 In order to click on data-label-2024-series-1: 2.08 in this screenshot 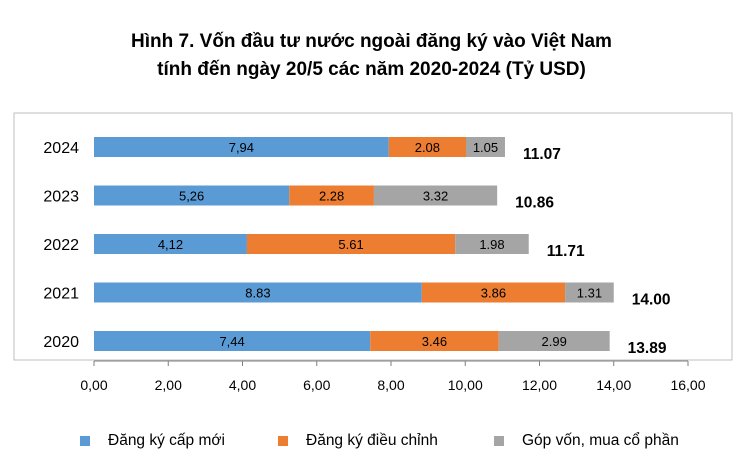, I will do `click(427, 147)`.